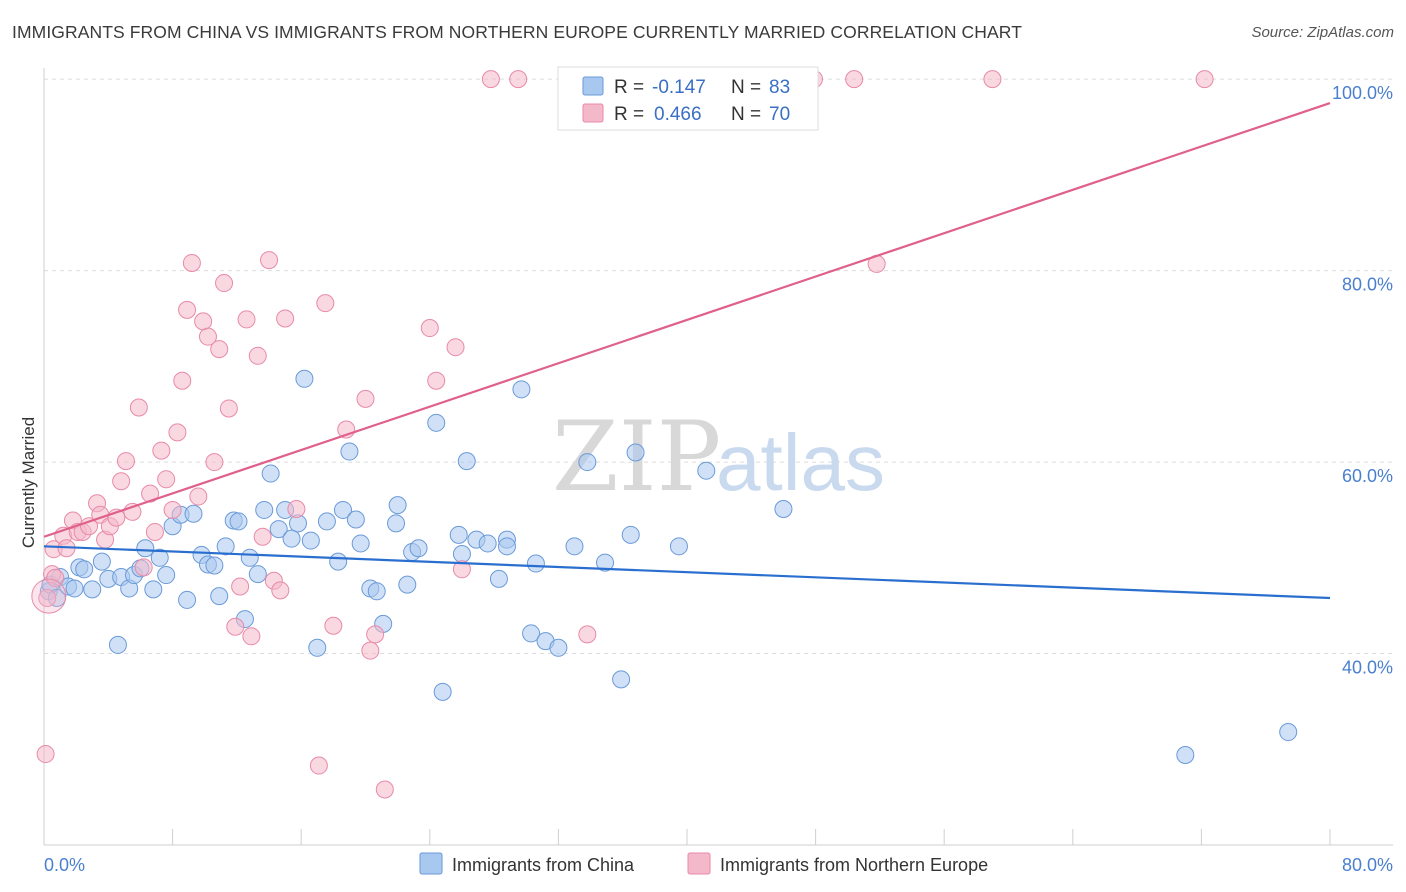  I want to click on legend-n-label-china: N =, so click(746, 87).